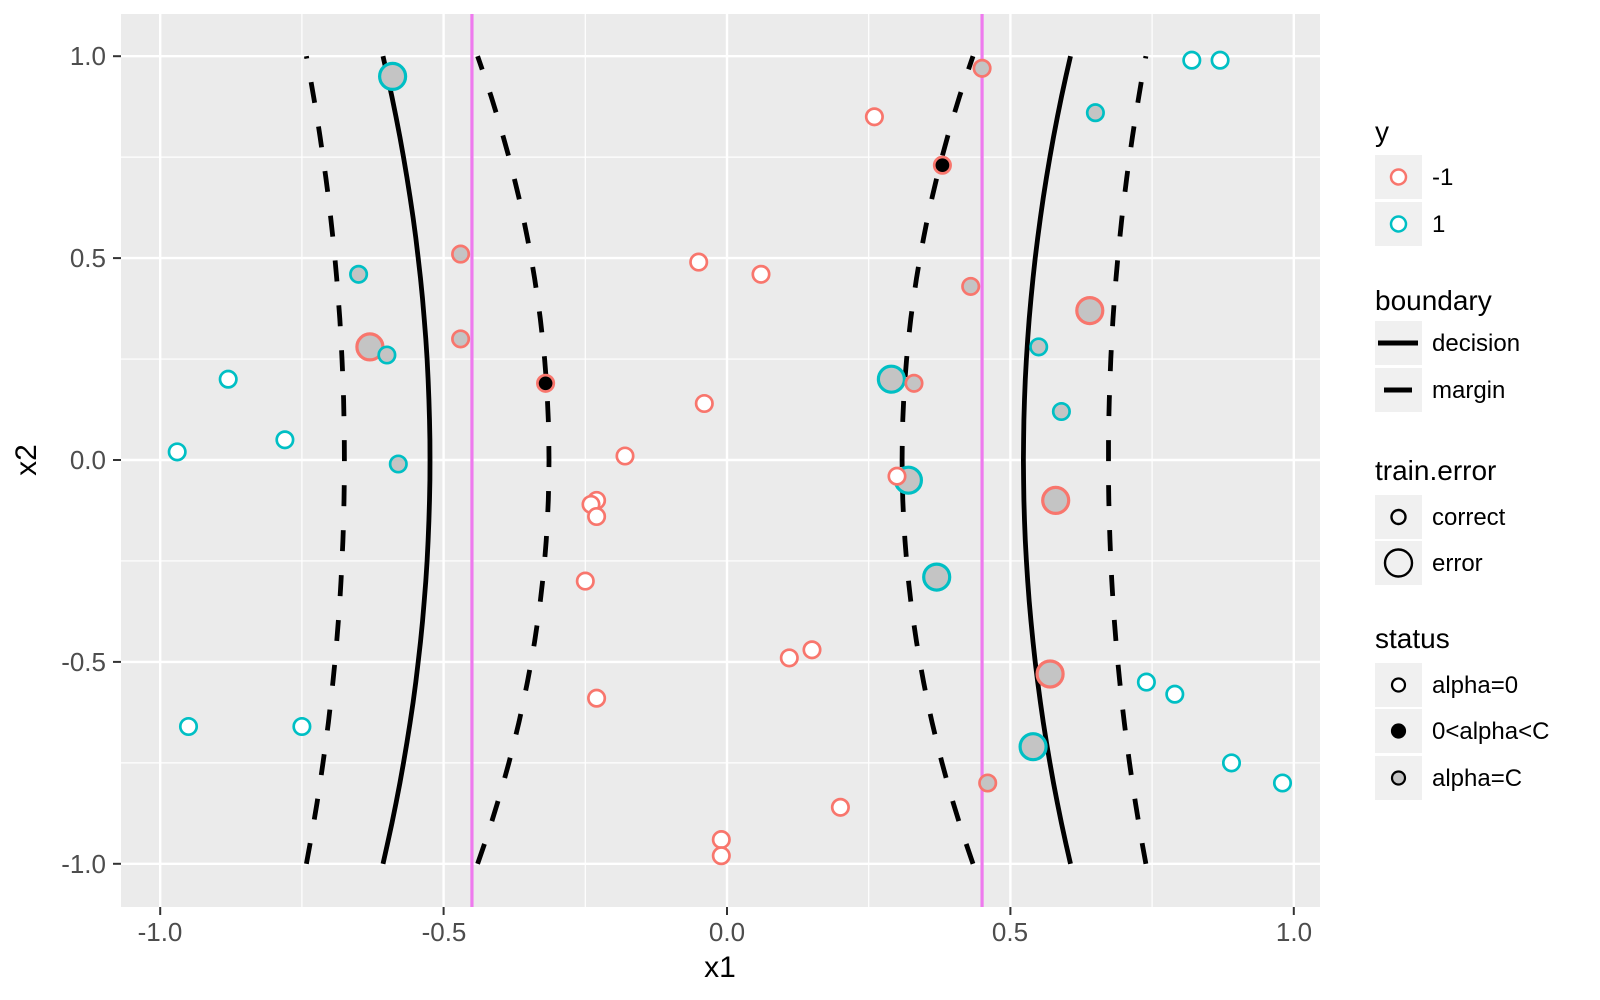  Describe the element at coordinates (1475, 685) in the screenshot. I see `legend-label-alpha0: alpha=0` at that location.